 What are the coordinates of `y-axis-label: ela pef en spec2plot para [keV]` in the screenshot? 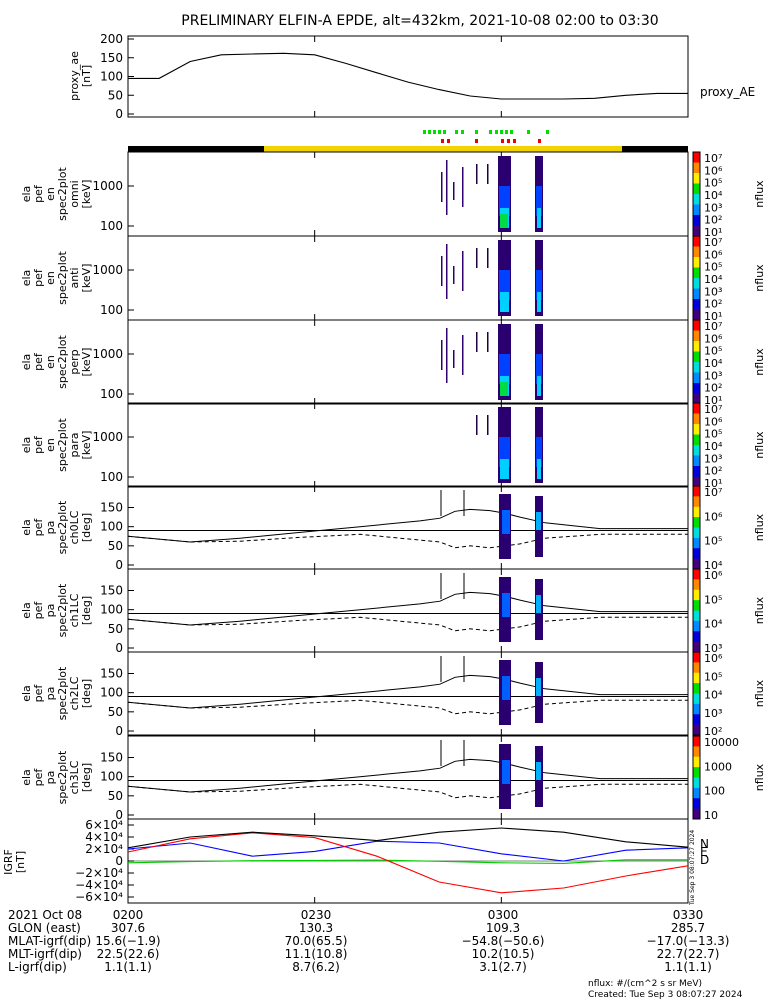 It's located at (56, 445).